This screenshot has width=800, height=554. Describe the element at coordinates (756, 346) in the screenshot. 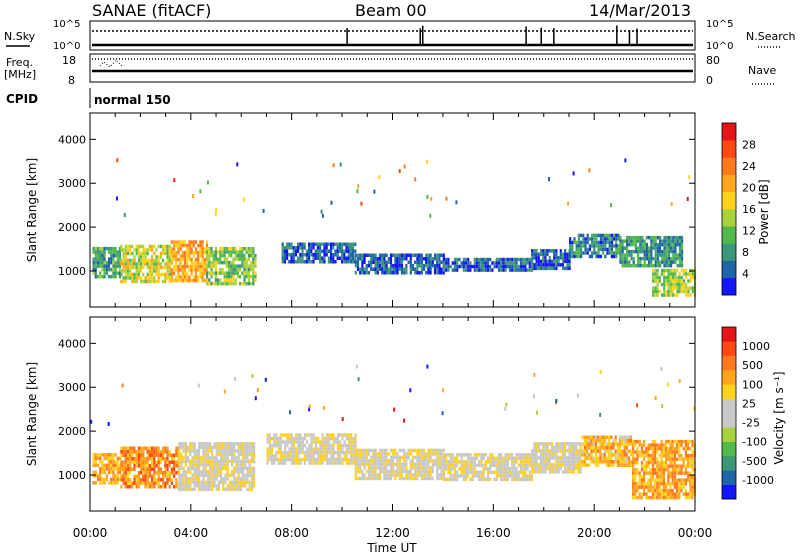

I see `colorbar-tick-label: 1000` at that location.